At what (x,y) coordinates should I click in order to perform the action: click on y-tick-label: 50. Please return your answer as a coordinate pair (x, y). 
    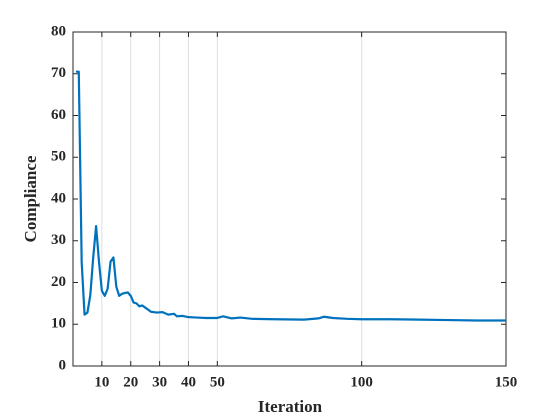
    Looking at the image, I should click on (58, 157).